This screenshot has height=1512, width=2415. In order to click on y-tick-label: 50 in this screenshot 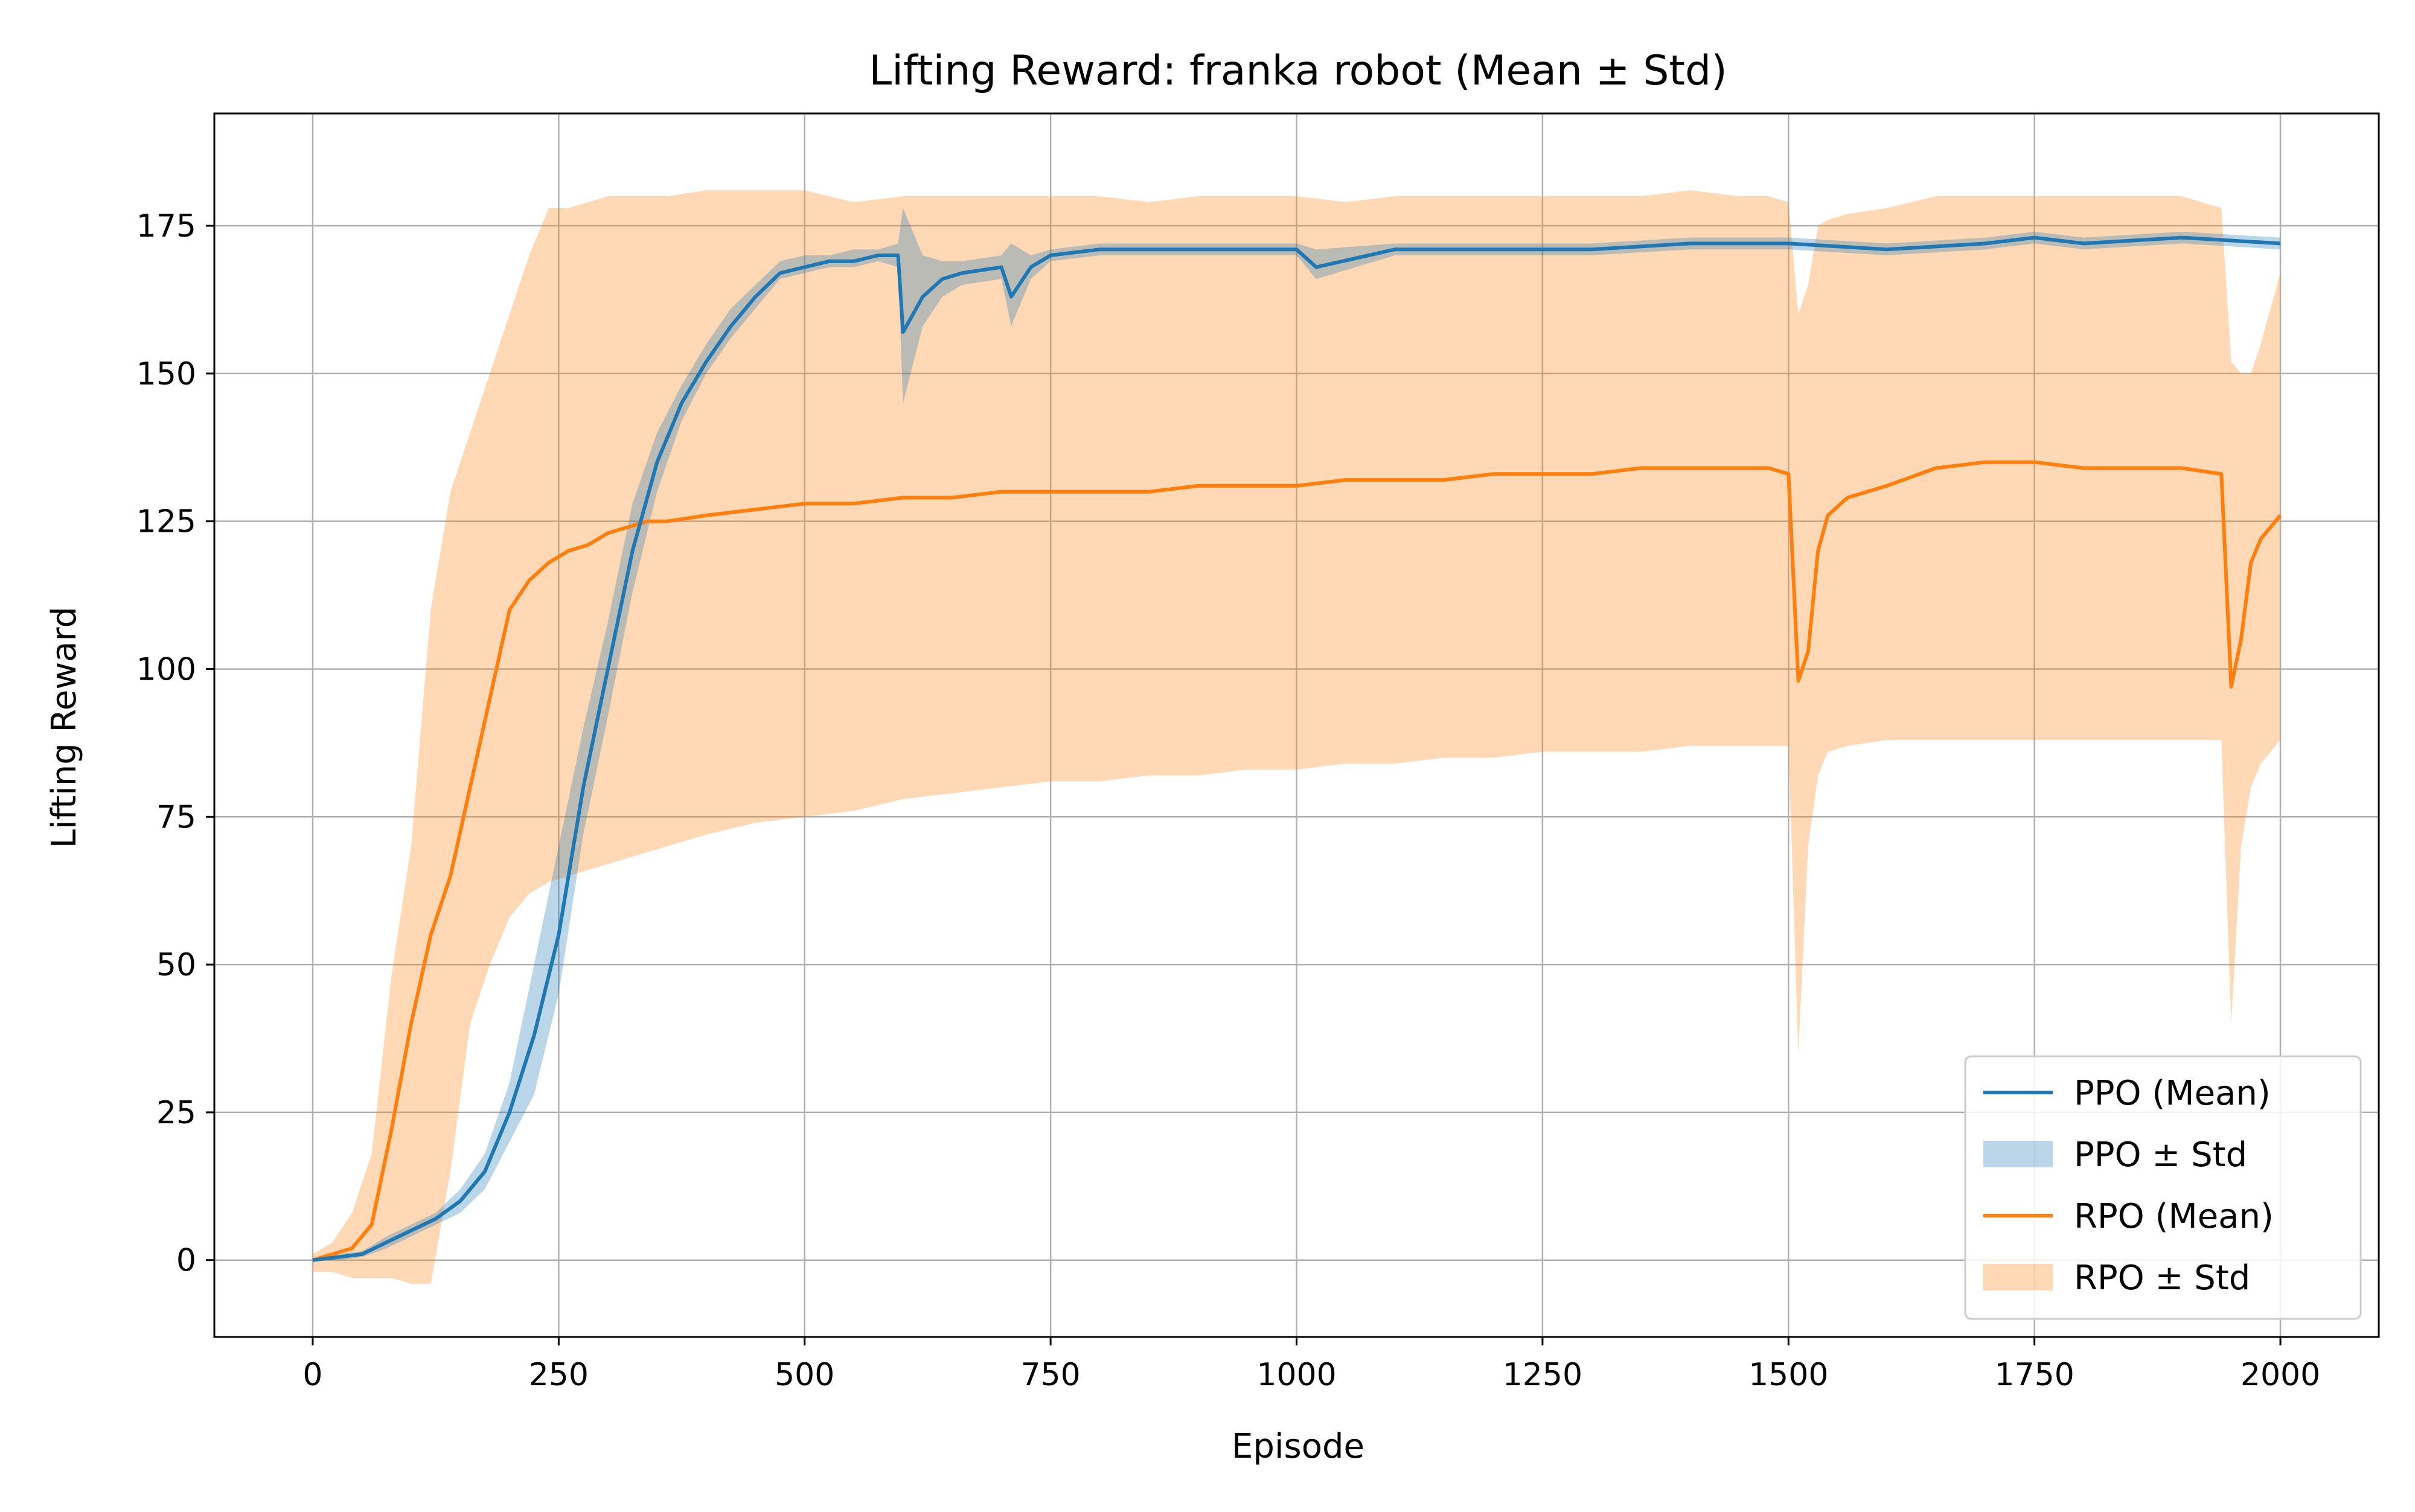, I will do `click(176, 965)`.